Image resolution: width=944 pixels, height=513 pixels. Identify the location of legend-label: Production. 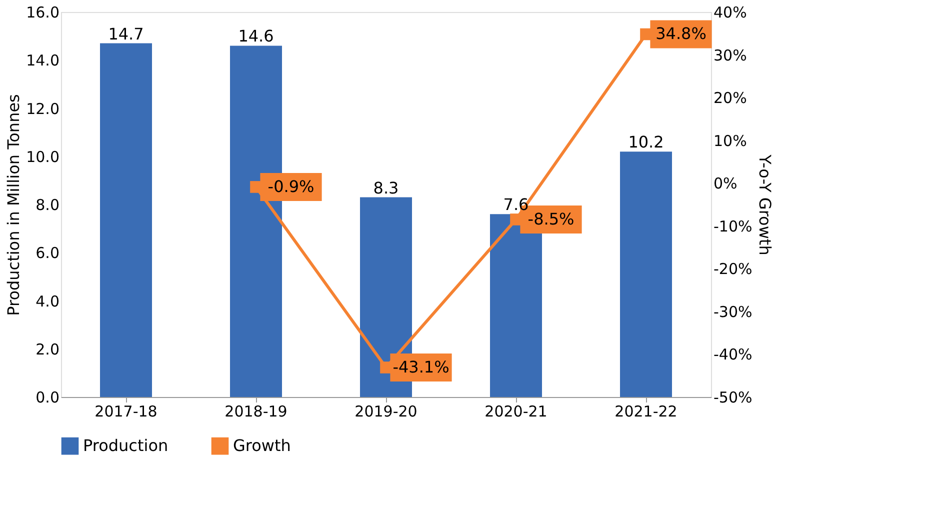
(125, 446).